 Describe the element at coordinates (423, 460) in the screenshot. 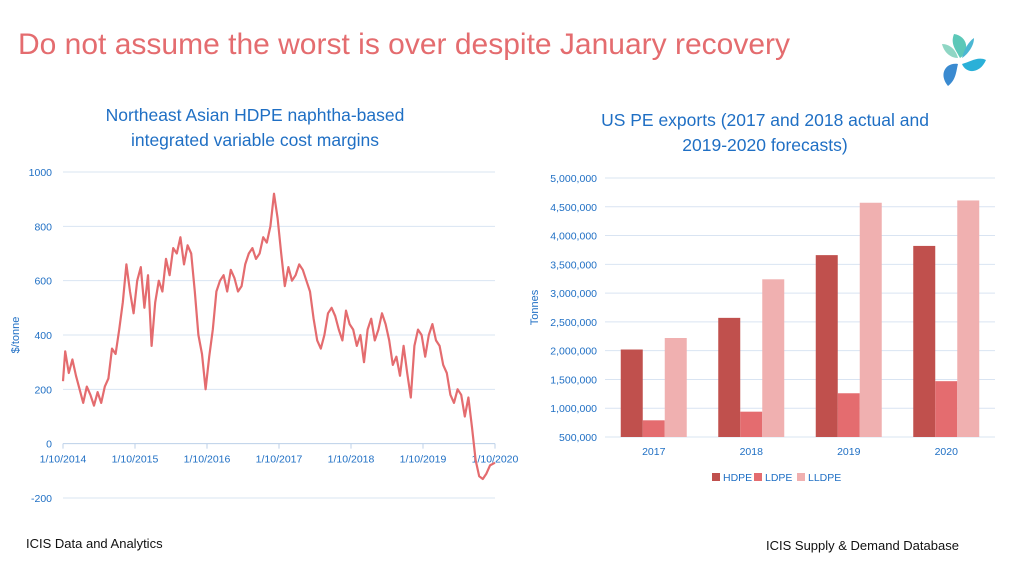

I see `x-tick-label: 1/10/2019` at that location.